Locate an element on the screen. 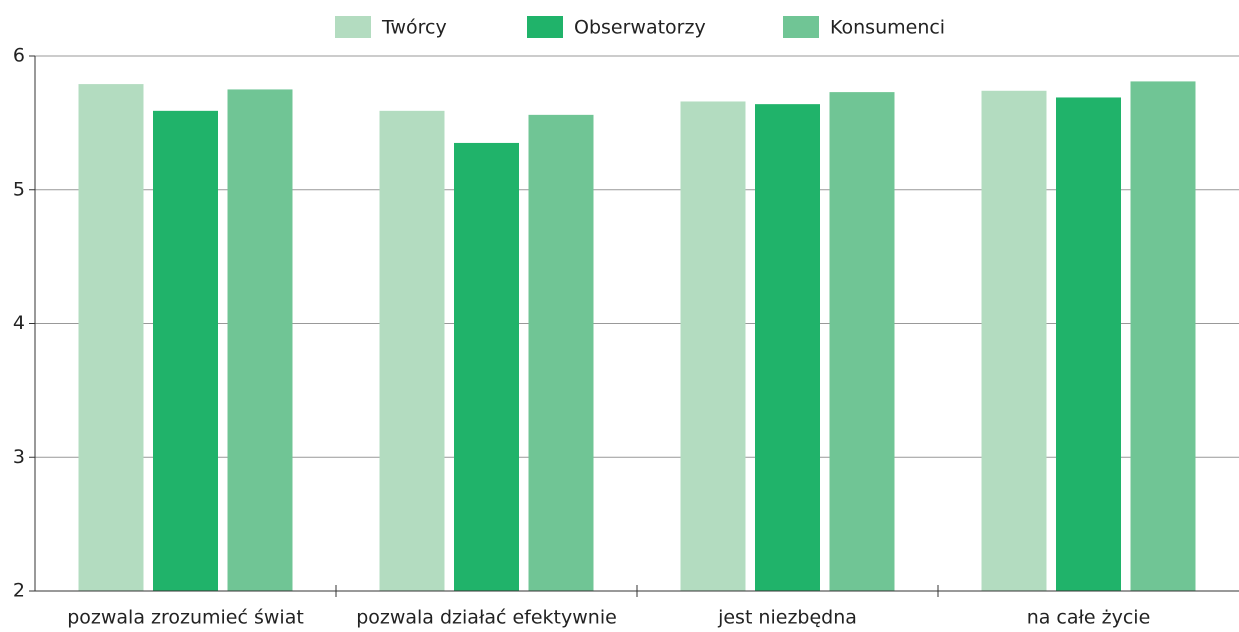 The image size is (1239, 632). y-tick-label: 5 is located at coordinates (19, 189).